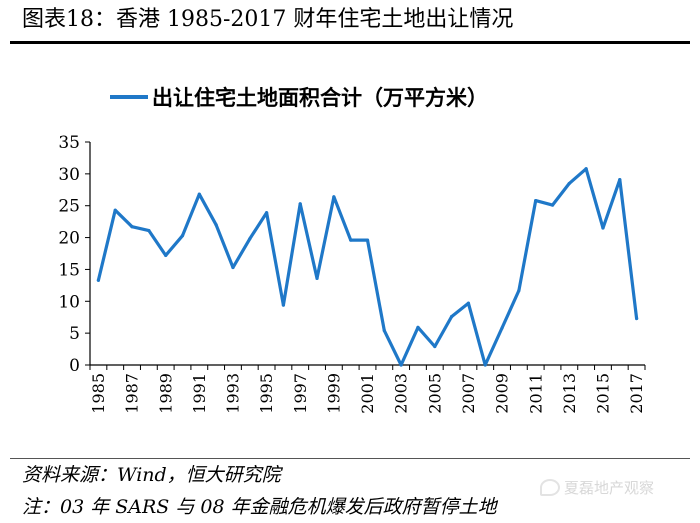 This screenshot has width=700, height=523. What do you see at coordinates (350, 42) in the screenshot?
I see `title-underline` at bounding box center [350, 42].